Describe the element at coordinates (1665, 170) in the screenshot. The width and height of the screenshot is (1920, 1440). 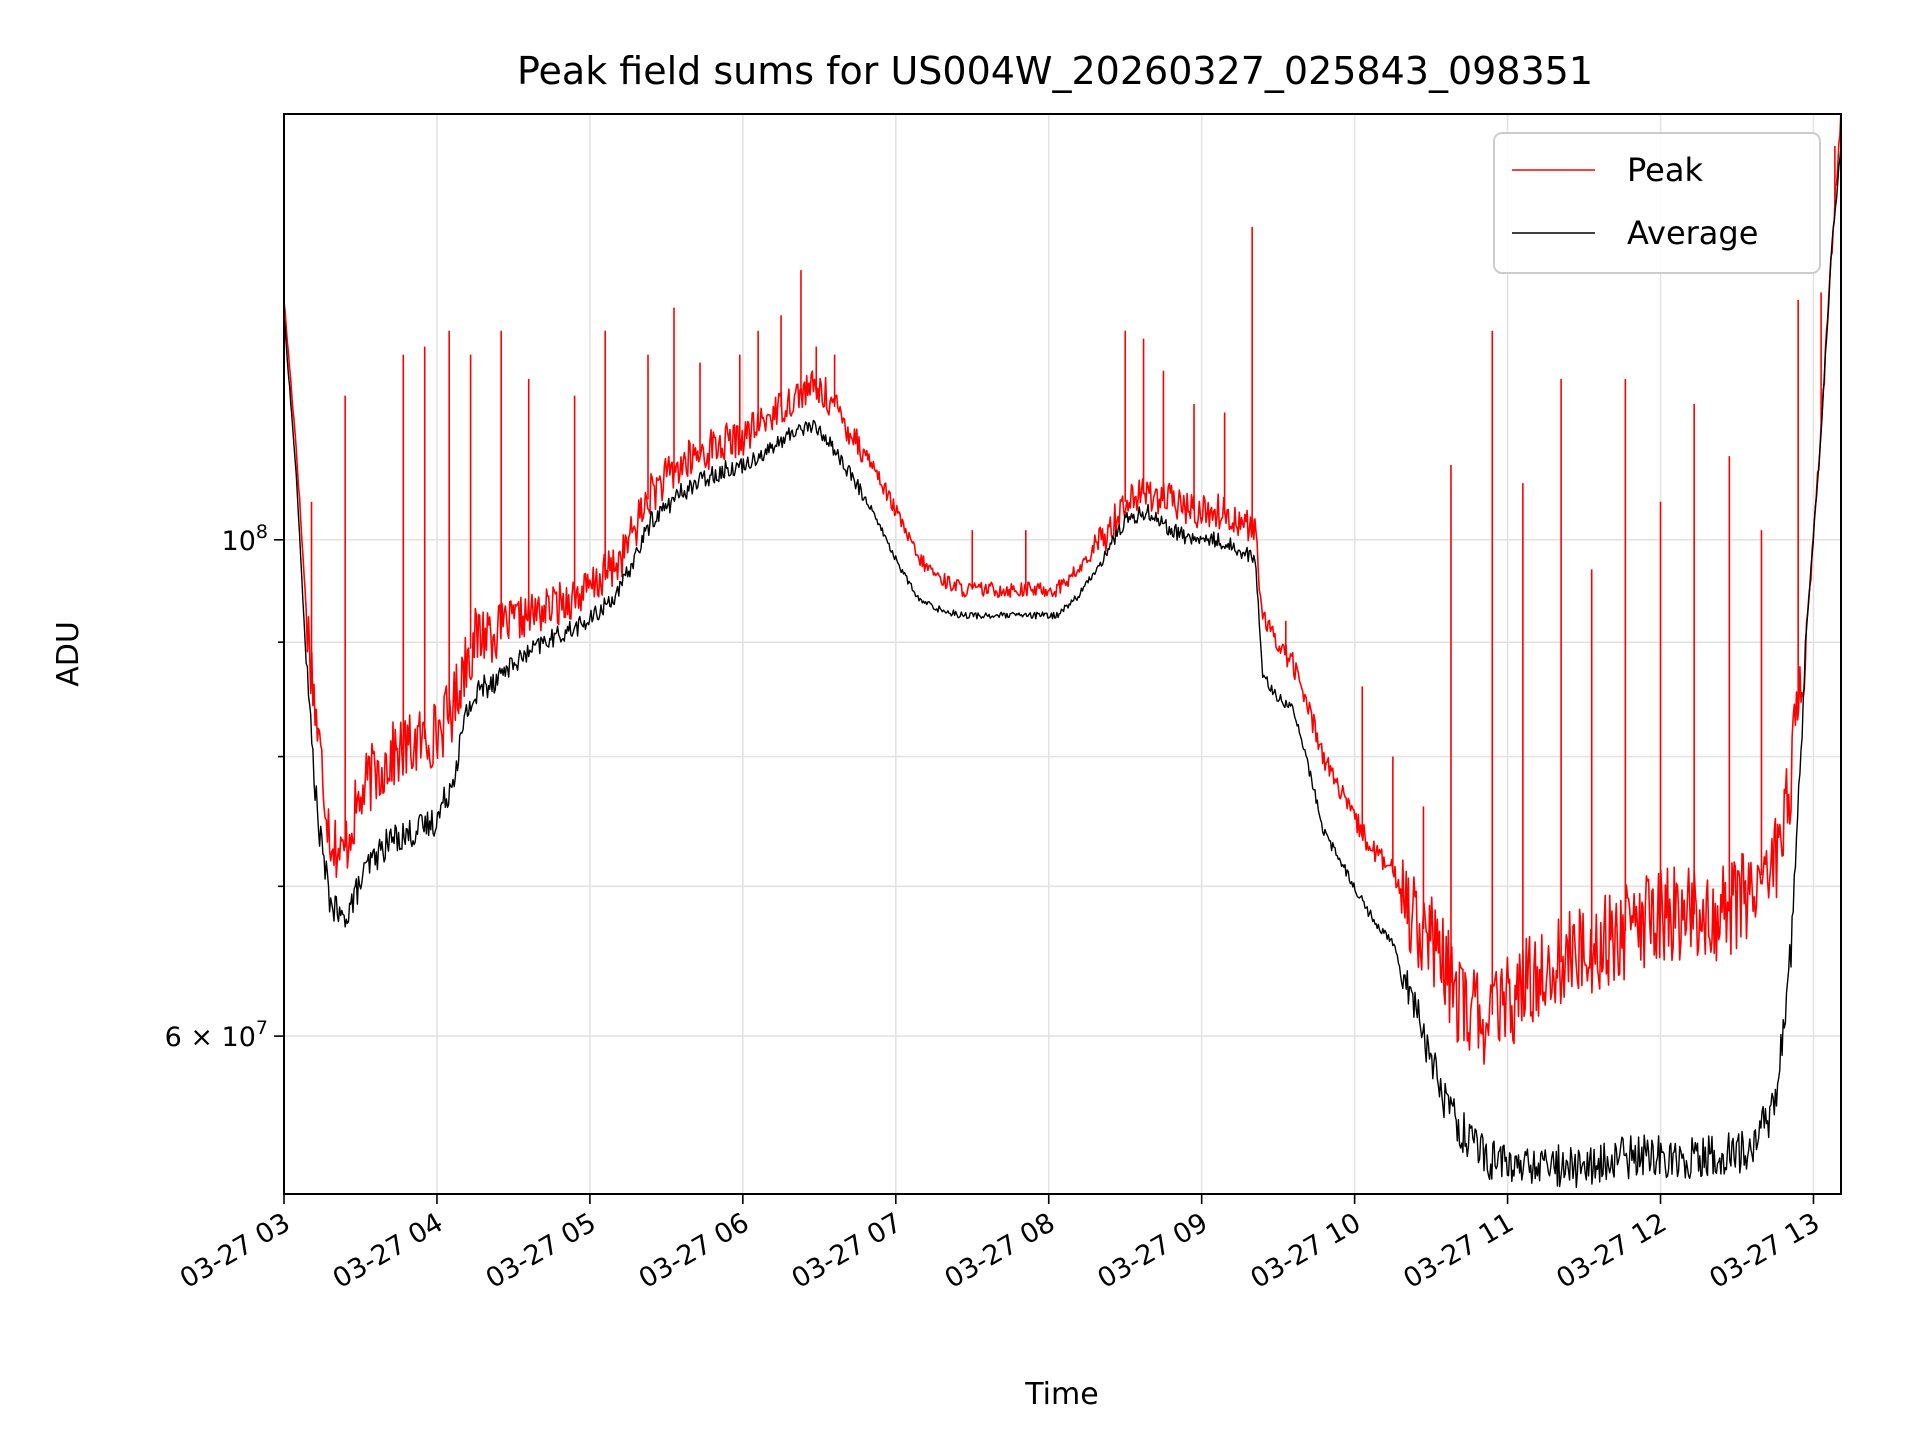
I see `legend-label-peak: Peak` at that location.